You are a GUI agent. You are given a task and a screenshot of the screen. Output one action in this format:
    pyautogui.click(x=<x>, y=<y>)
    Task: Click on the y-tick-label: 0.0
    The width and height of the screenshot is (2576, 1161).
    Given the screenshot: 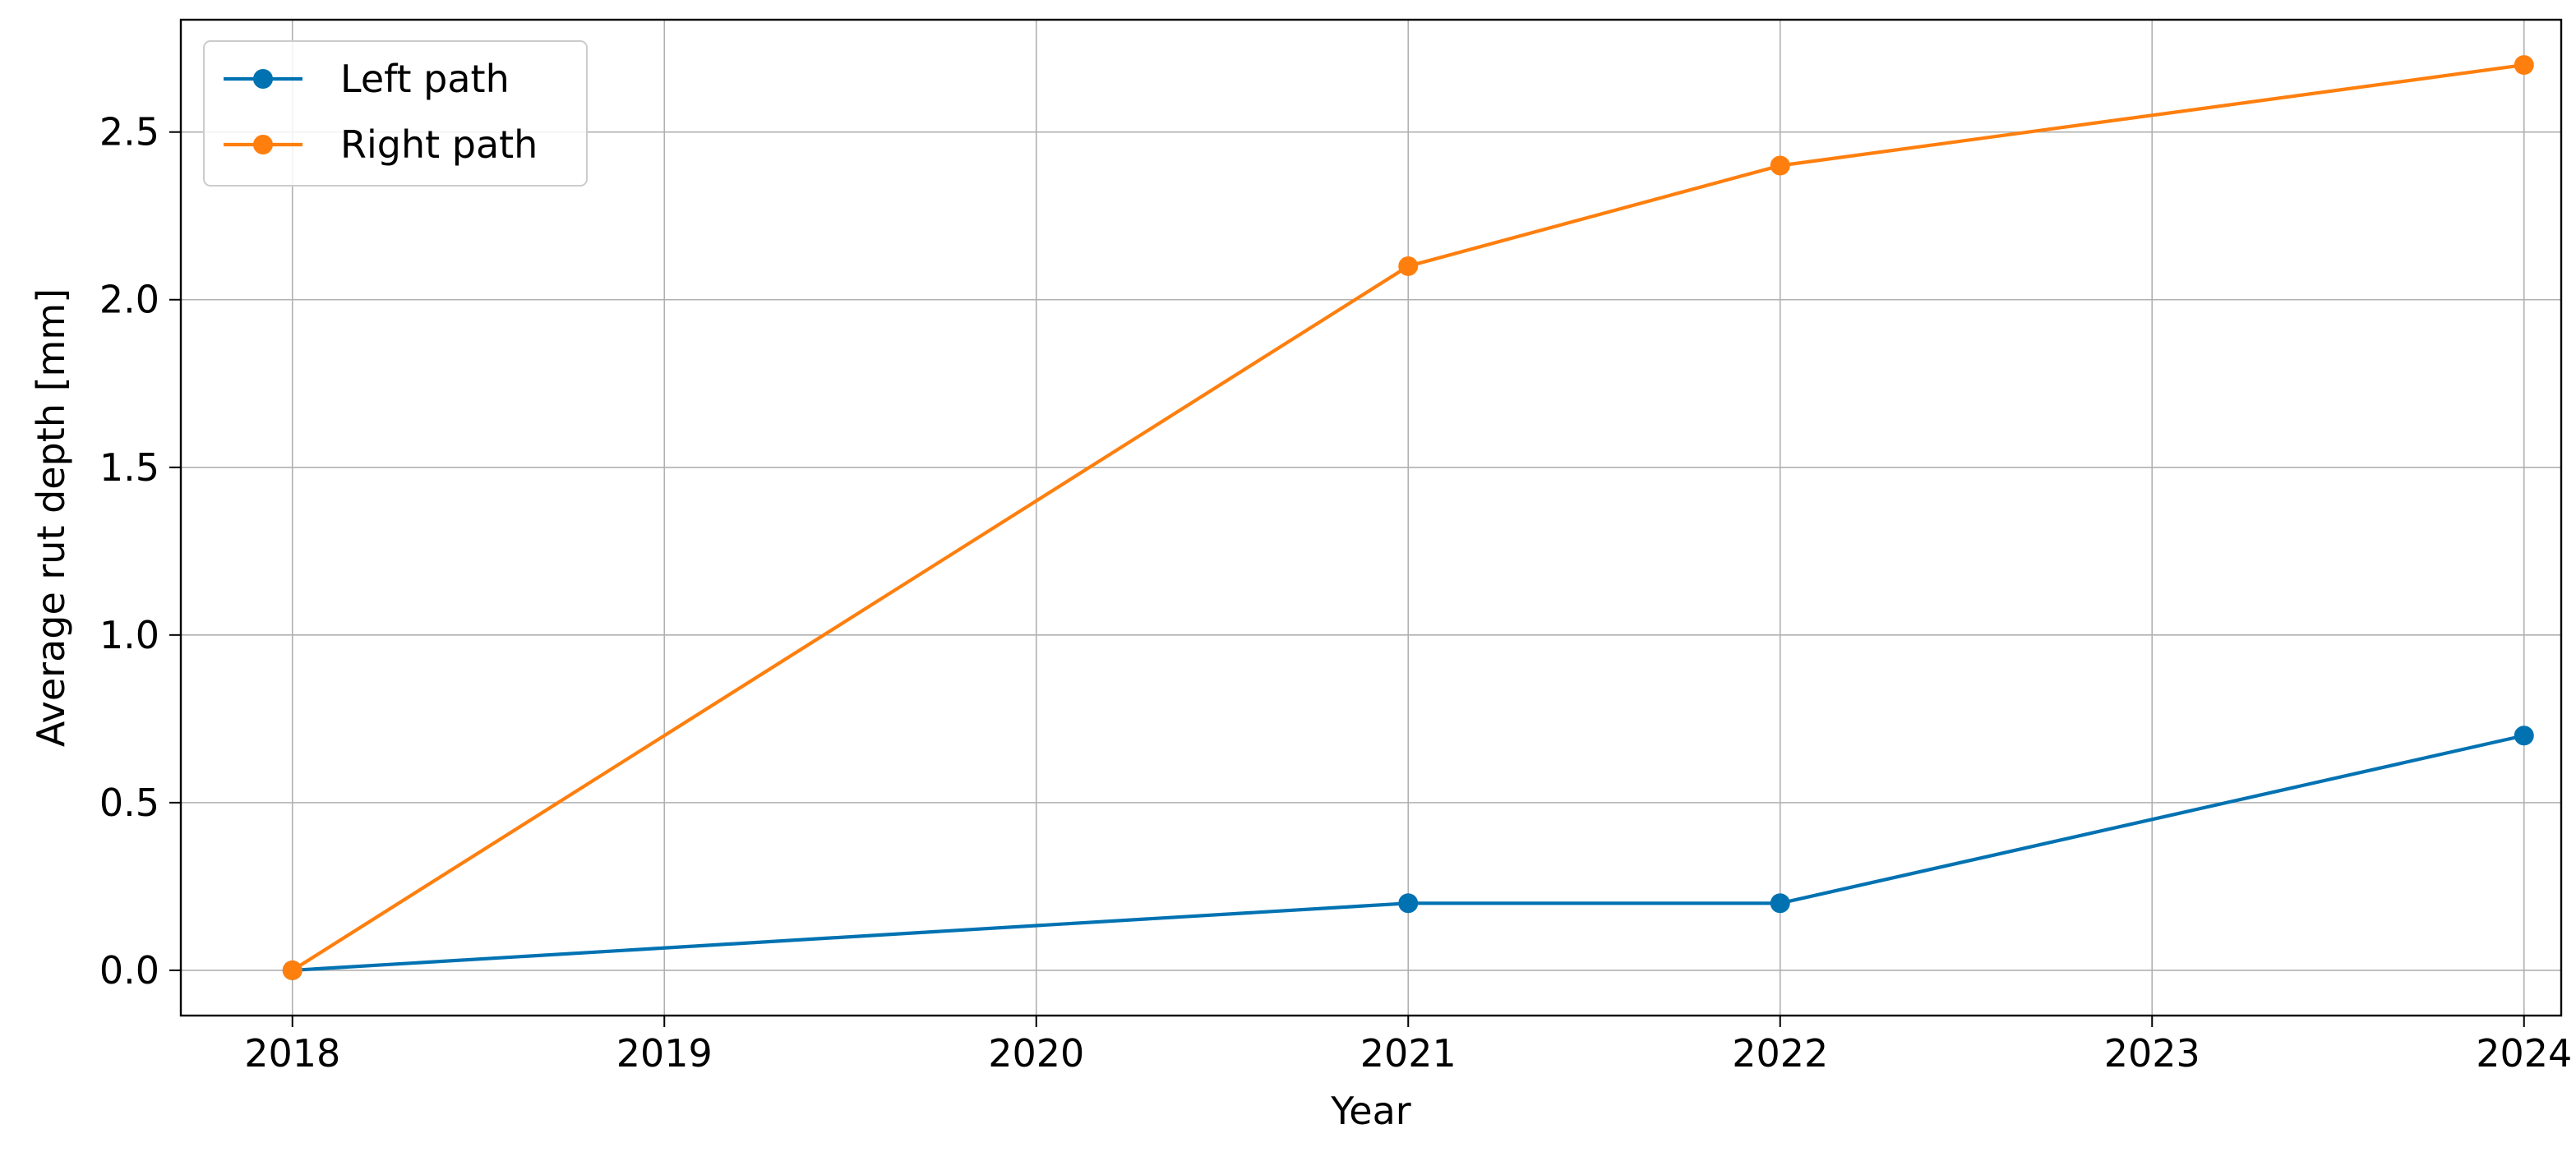 What is the action you would take?
    pyautogui.click(x=129, y=970)
    